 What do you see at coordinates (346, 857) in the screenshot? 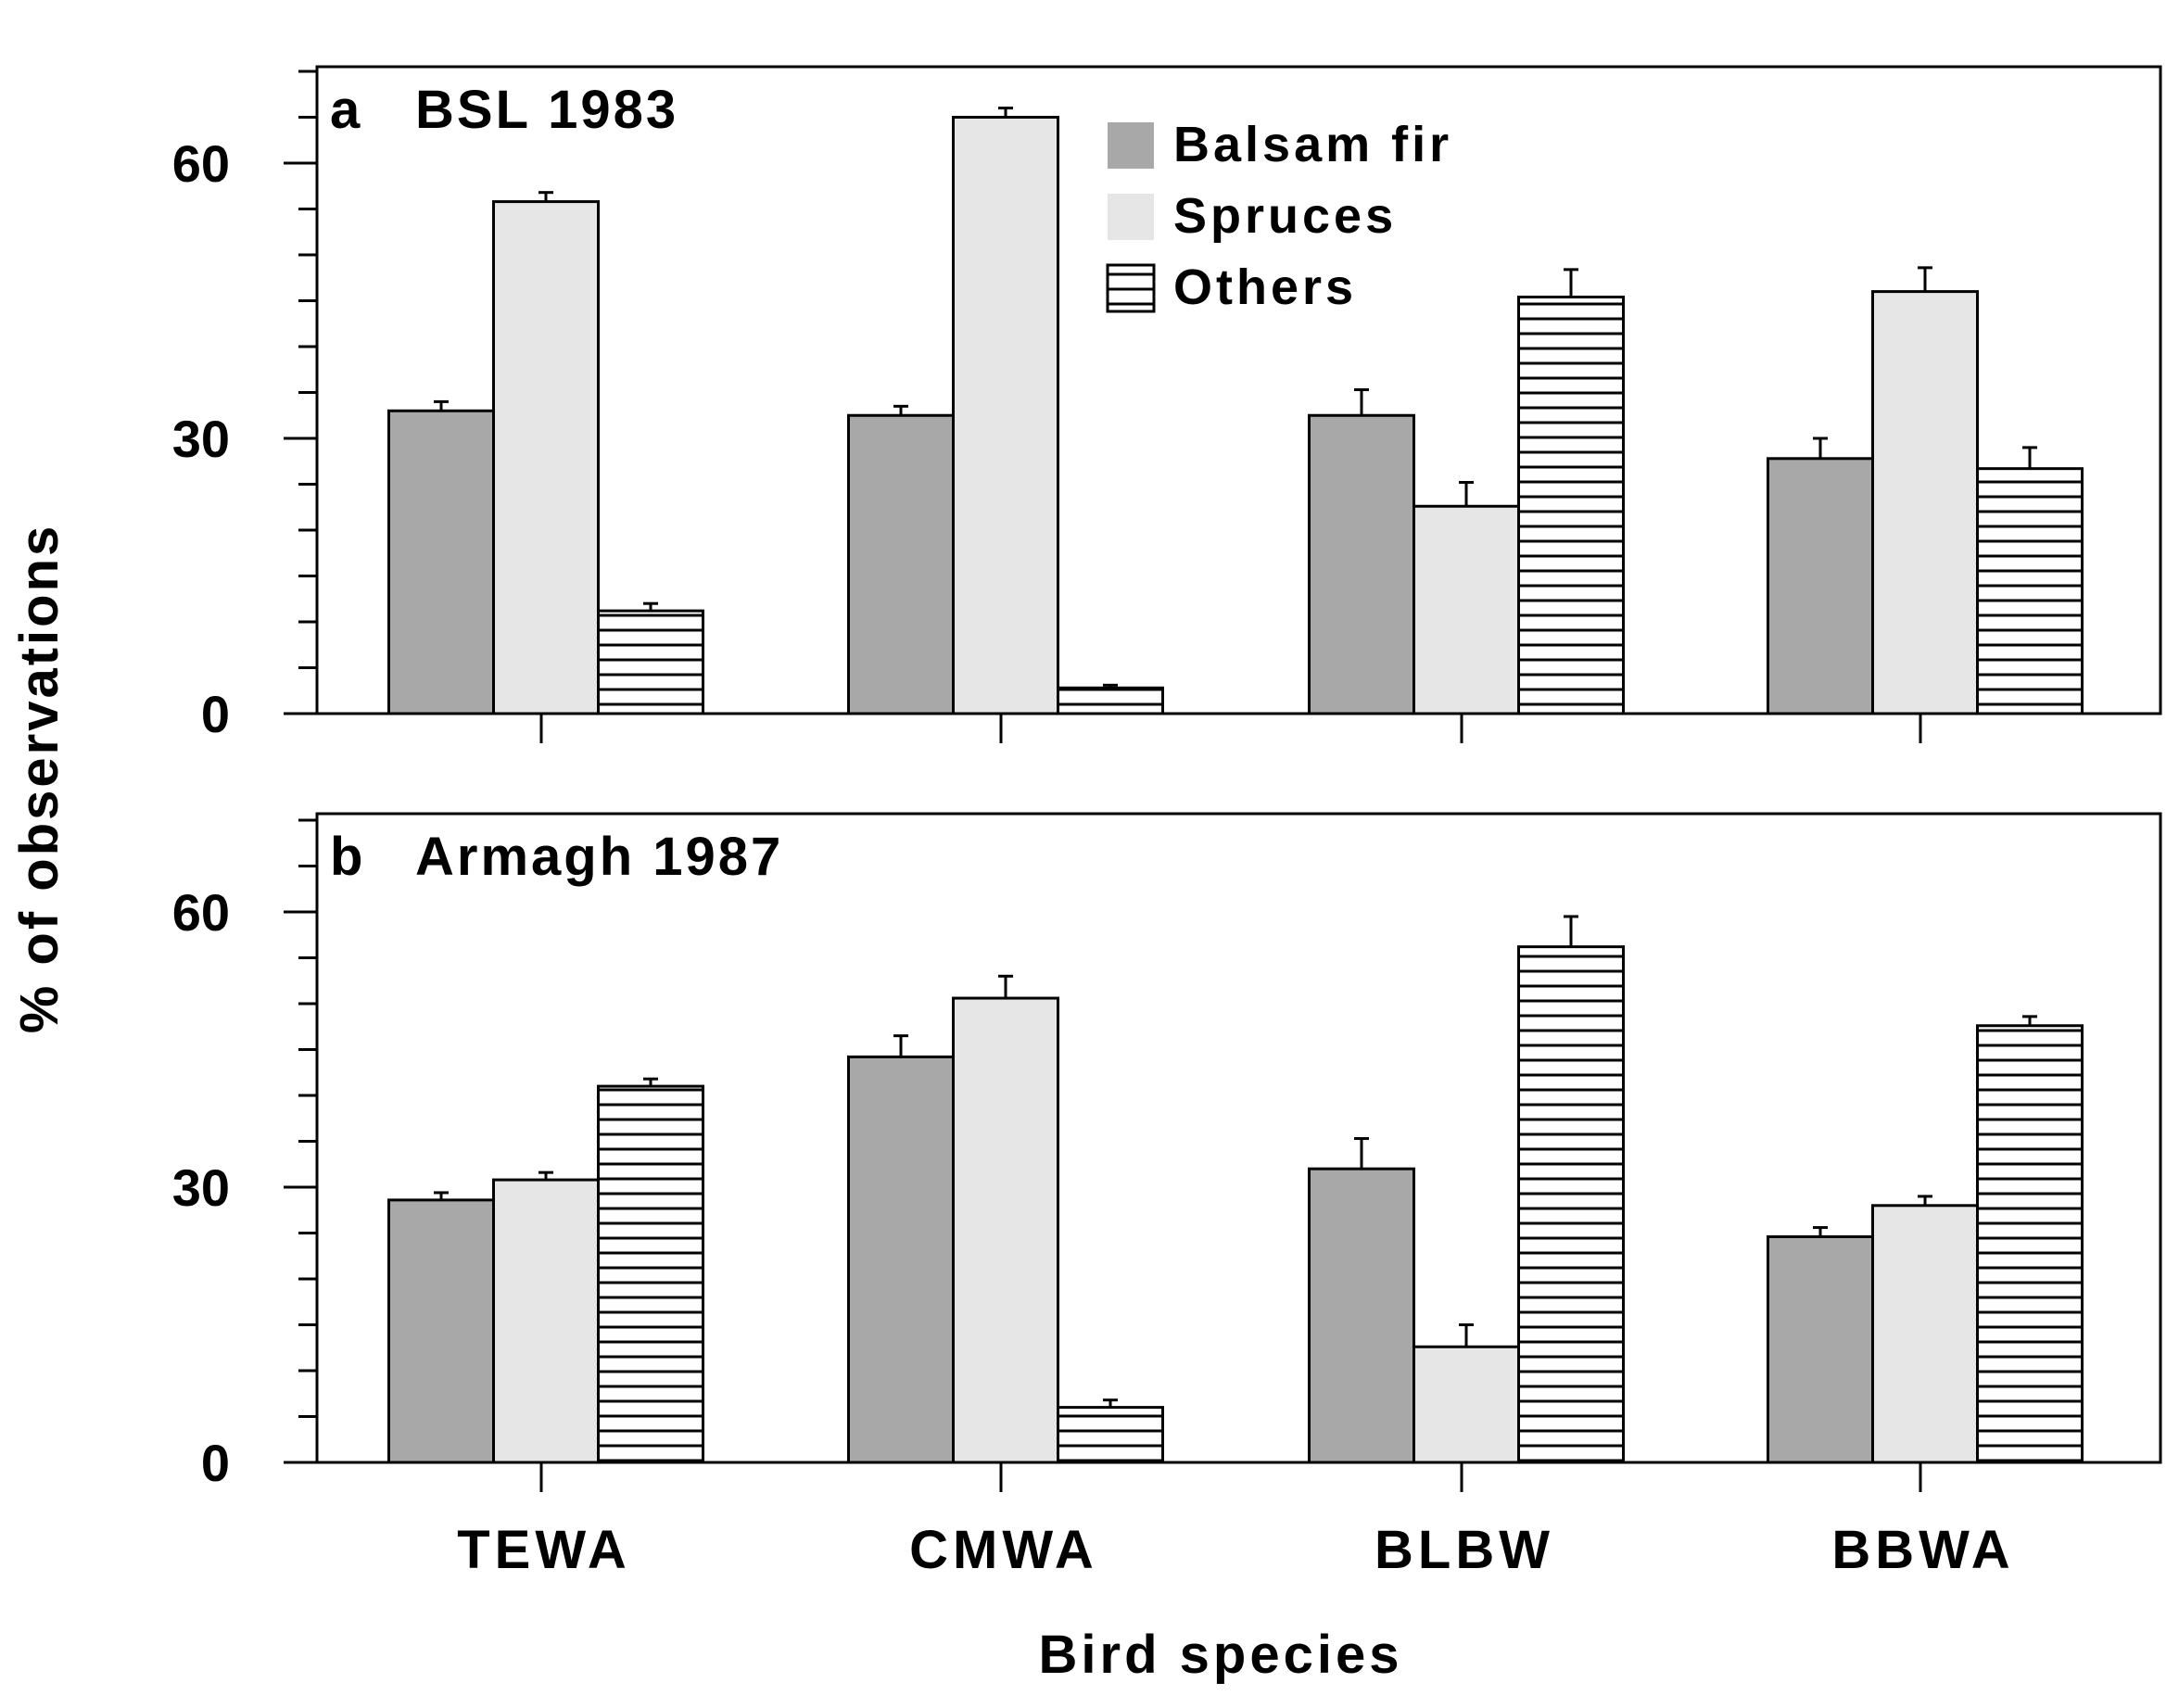
I see `panel-letter: b` at bounding box center [346, 857].